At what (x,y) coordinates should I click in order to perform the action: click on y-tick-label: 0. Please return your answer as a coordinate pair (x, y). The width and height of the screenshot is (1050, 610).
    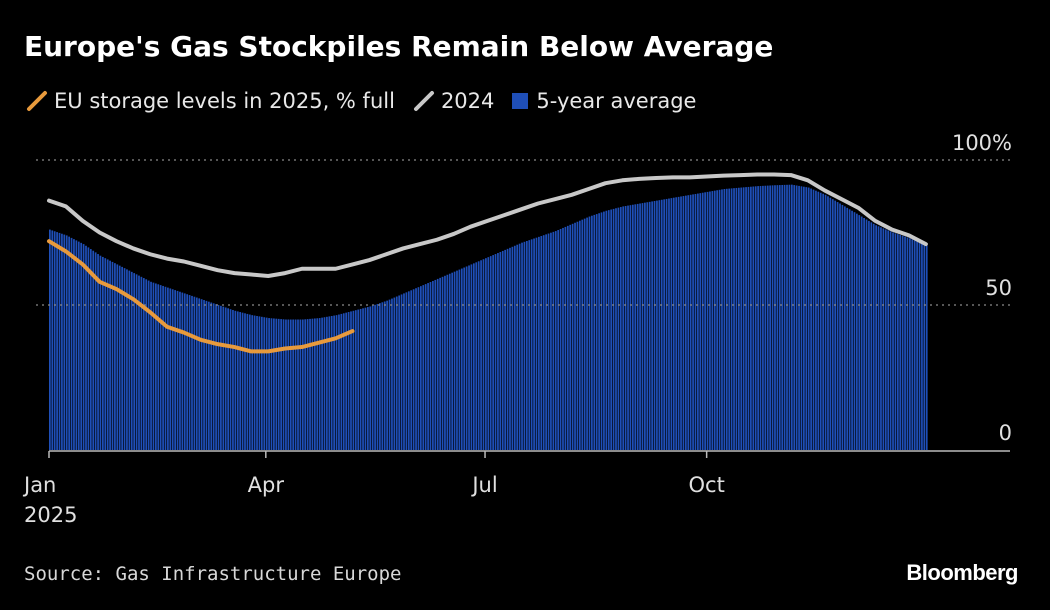
    Looking at the image, I should click on (1005, 433).